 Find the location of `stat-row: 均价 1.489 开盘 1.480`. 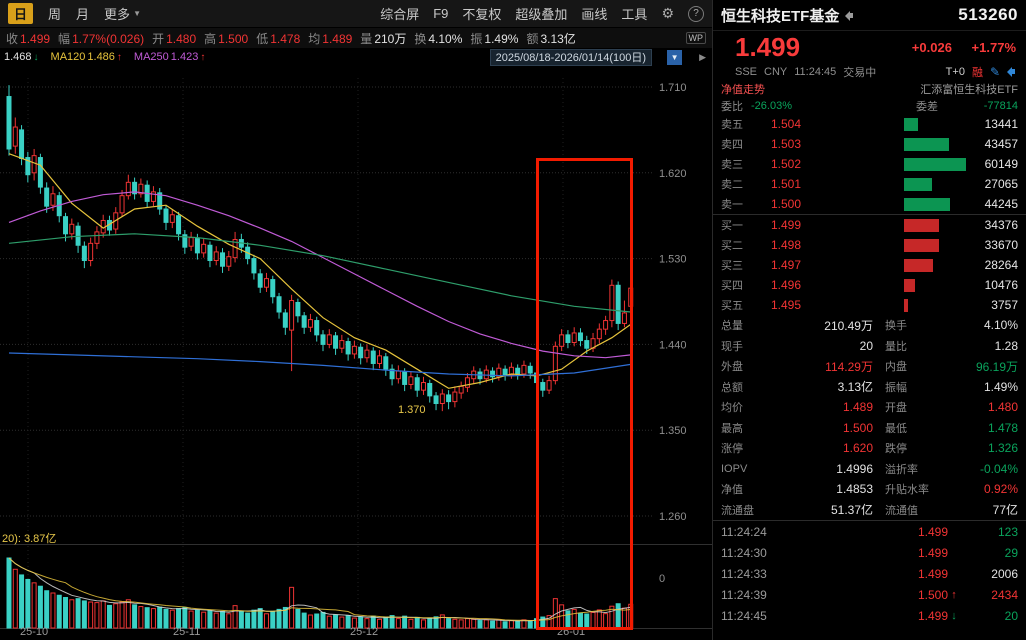

stat-row: 均价 1.489 开盘 1.480 is located at coordinates (869, 407).